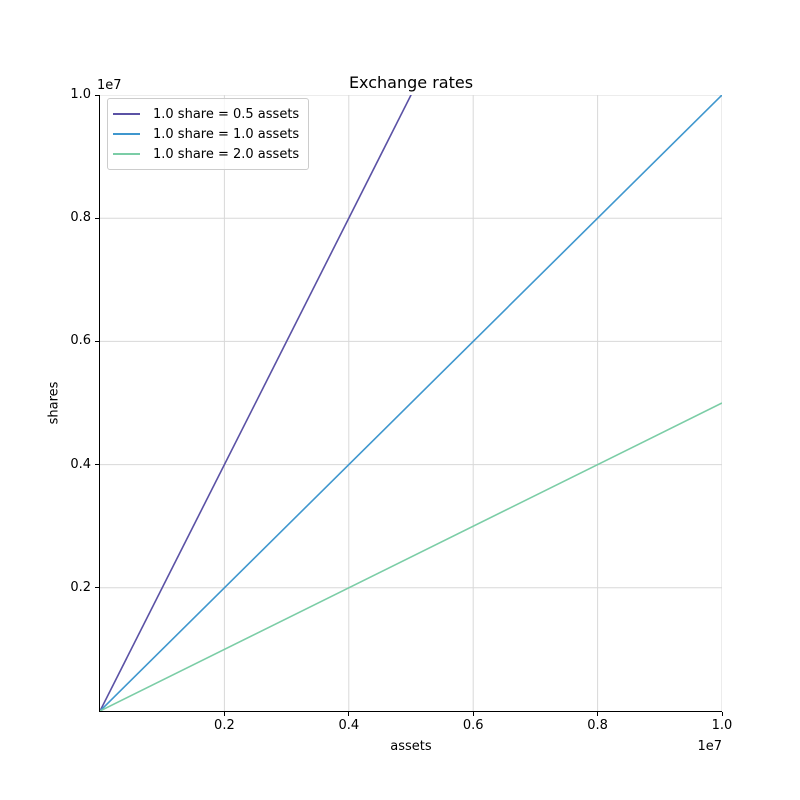 The height and width of the screenshot is (800, 800). What do you see at coordinates (80, 341) in the screenshot?
I see `y-tick-label: 0.6` at bounding box center [80, 341].